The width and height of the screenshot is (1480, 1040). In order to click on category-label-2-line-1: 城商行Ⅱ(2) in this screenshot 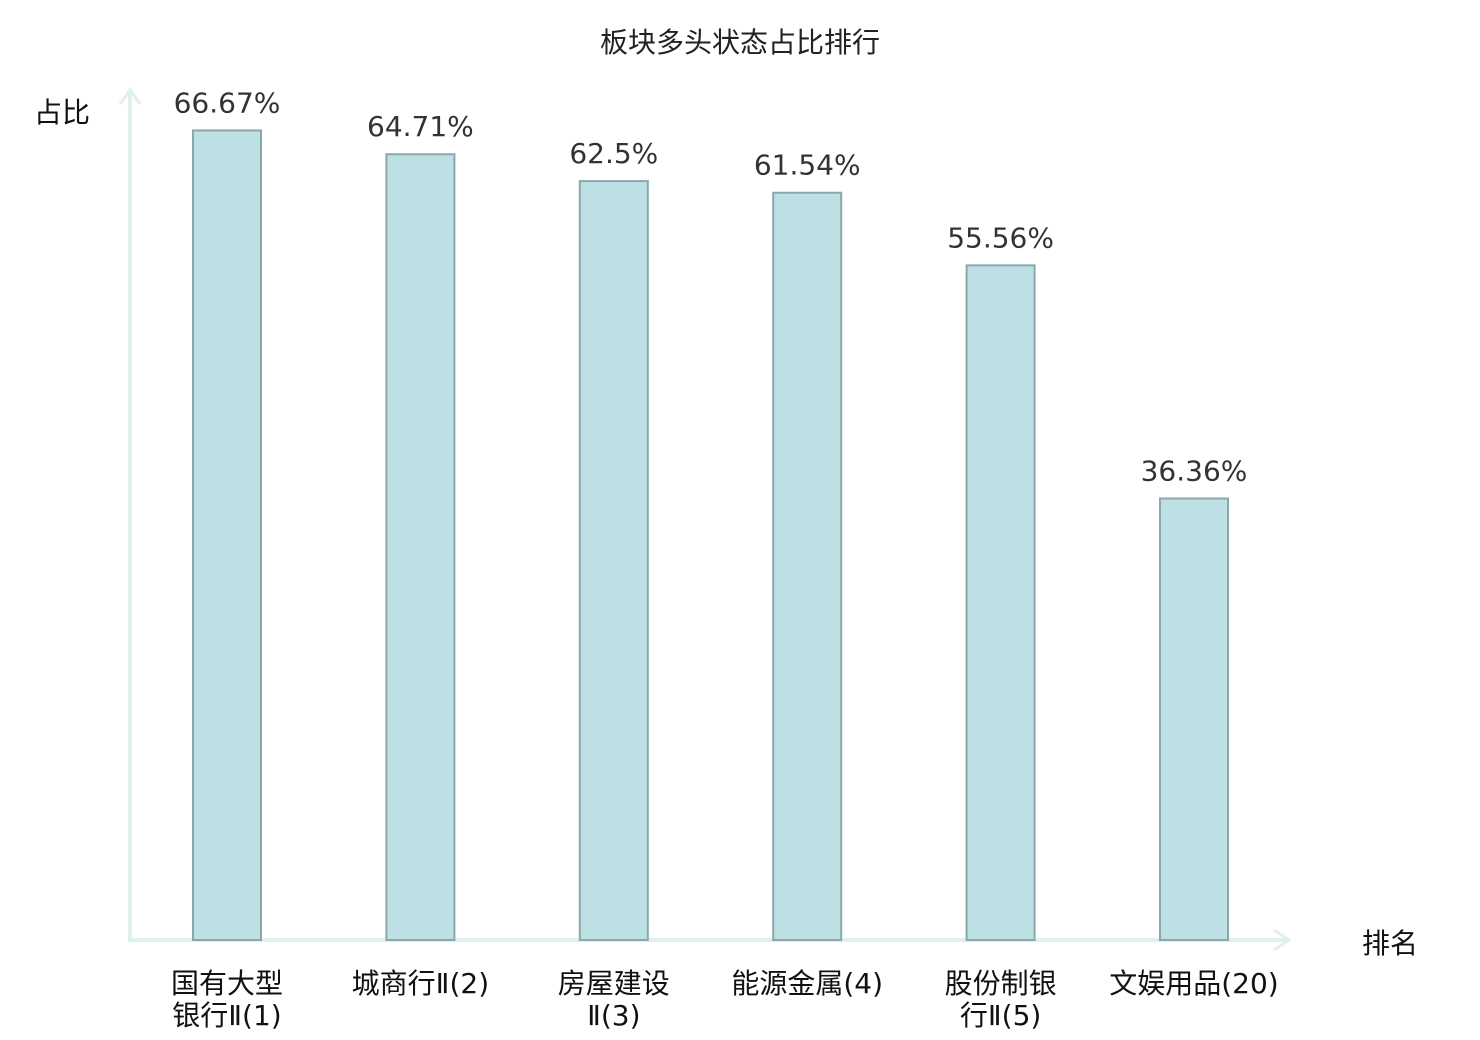, I will do `click(420, 983)`.